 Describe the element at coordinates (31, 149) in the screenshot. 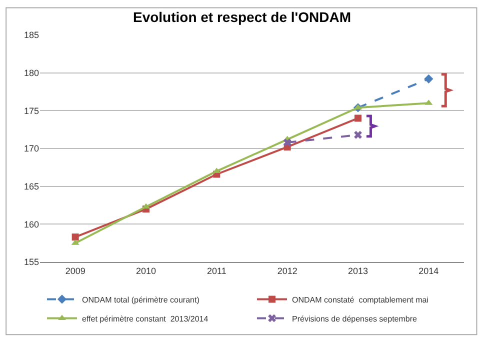

I see `y-tick-label: 170` at that location.